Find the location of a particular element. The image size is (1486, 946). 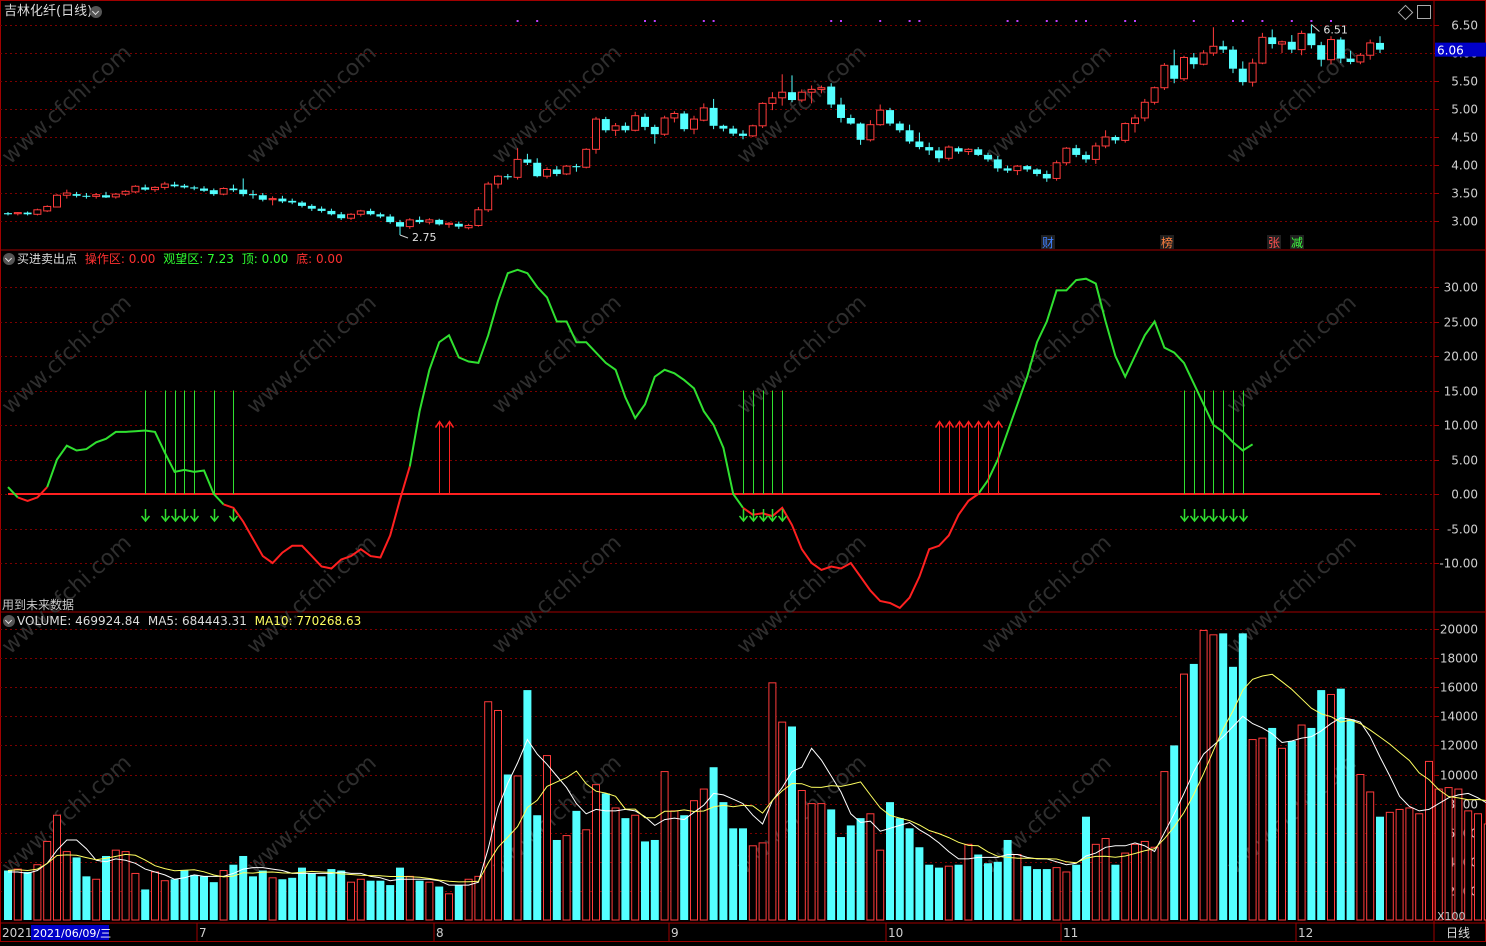

price-tick-label: 3.50 is located at coordinates (1464, 194).